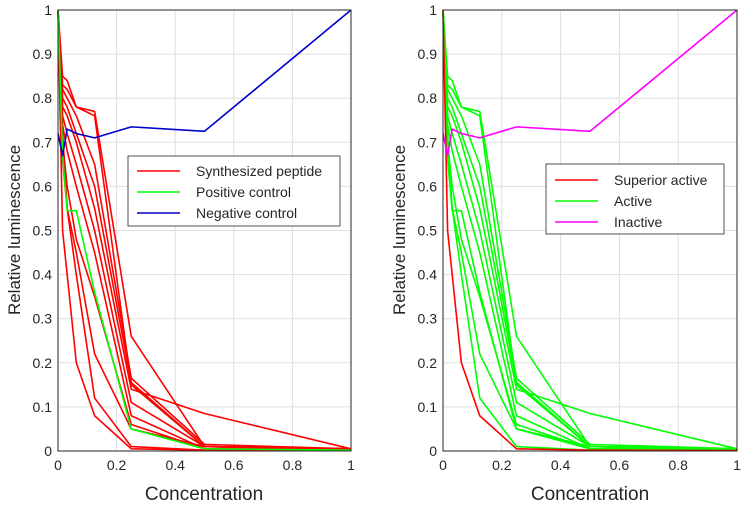 The width and height of the screenshot is (743, 507). Describe the element at coordinates (661, 180) in the screenshot. I see `right-legend-label-0: Superior active` at that location.